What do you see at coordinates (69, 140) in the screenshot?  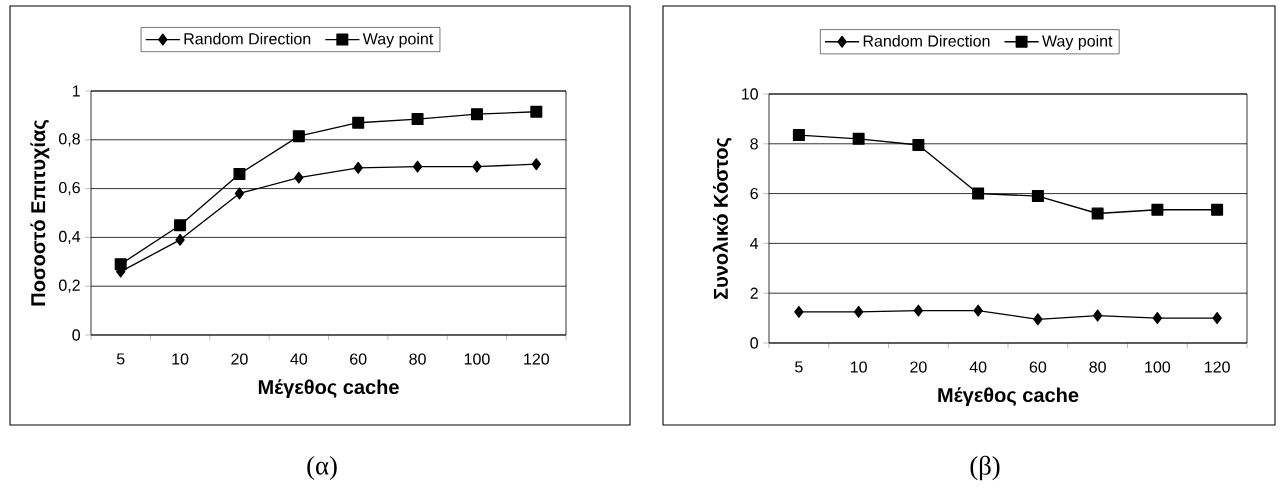 I see `y-tick-label: 0,8` at bounding box center [69, 140].